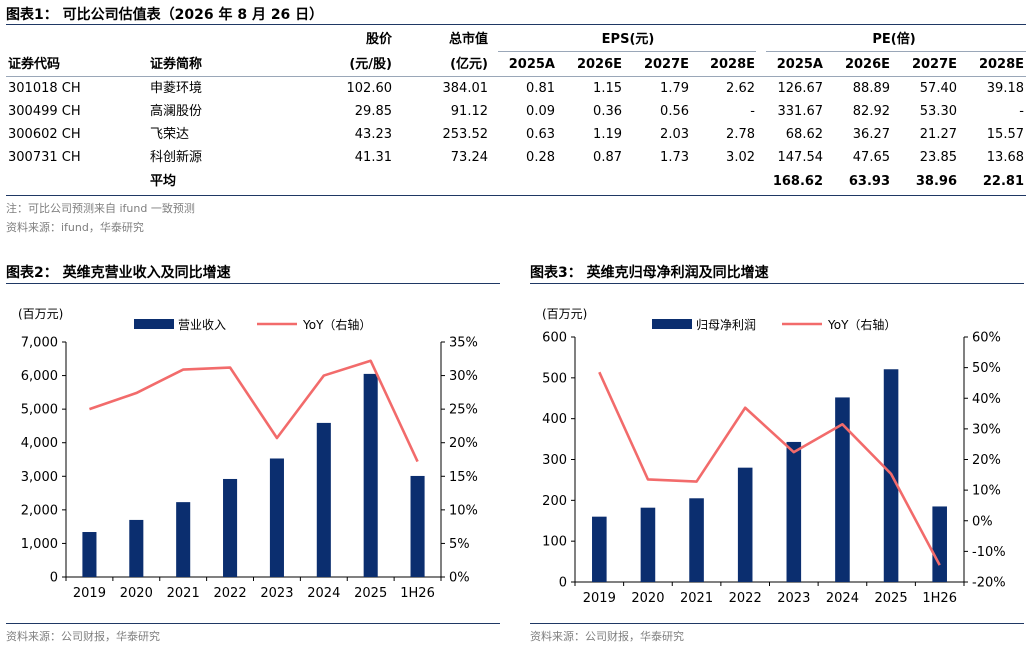 The width and height of the screenshot is (1030, 648). What do you see at coordinates (369, 88) in the screenshot?
I see `cell-price: 102.60` at bounding box center [369, 88].